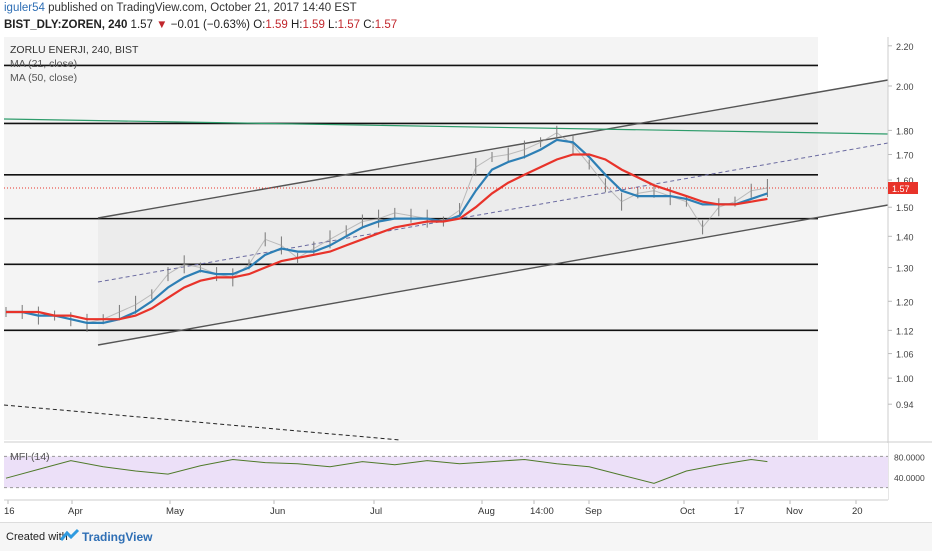  I want to click on time-tick-label: Apr, so click(75, 511).